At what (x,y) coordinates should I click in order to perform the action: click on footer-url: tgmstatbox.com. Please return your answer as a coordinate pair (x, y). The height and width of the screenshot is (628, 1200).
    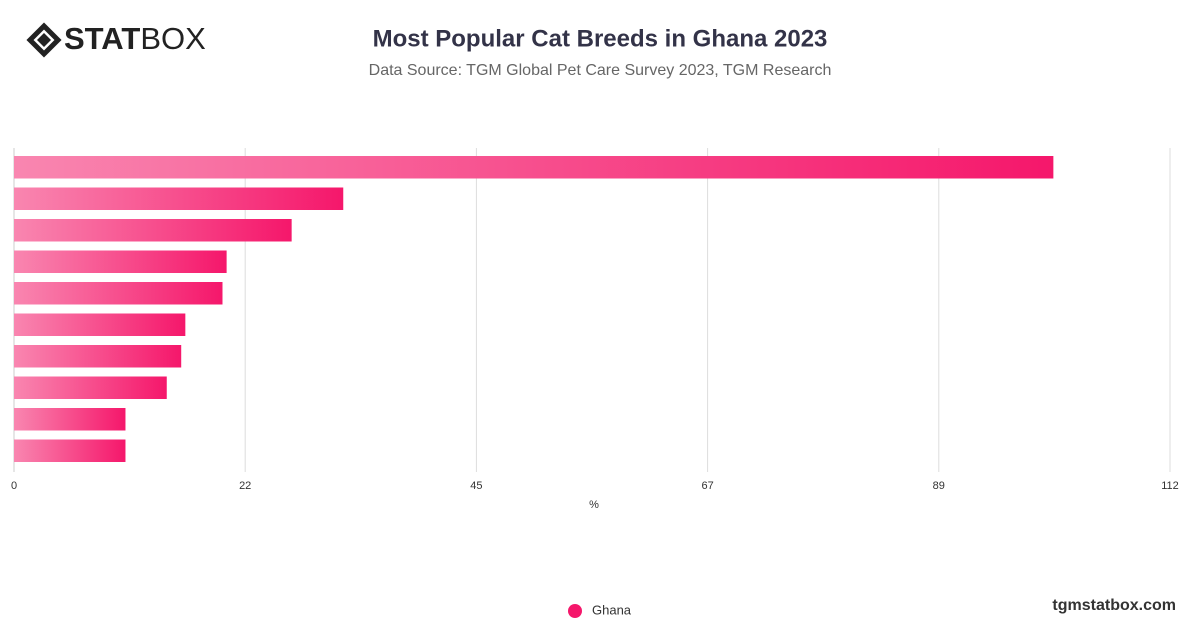
    Looking at the image, I should click on (1114, 605).